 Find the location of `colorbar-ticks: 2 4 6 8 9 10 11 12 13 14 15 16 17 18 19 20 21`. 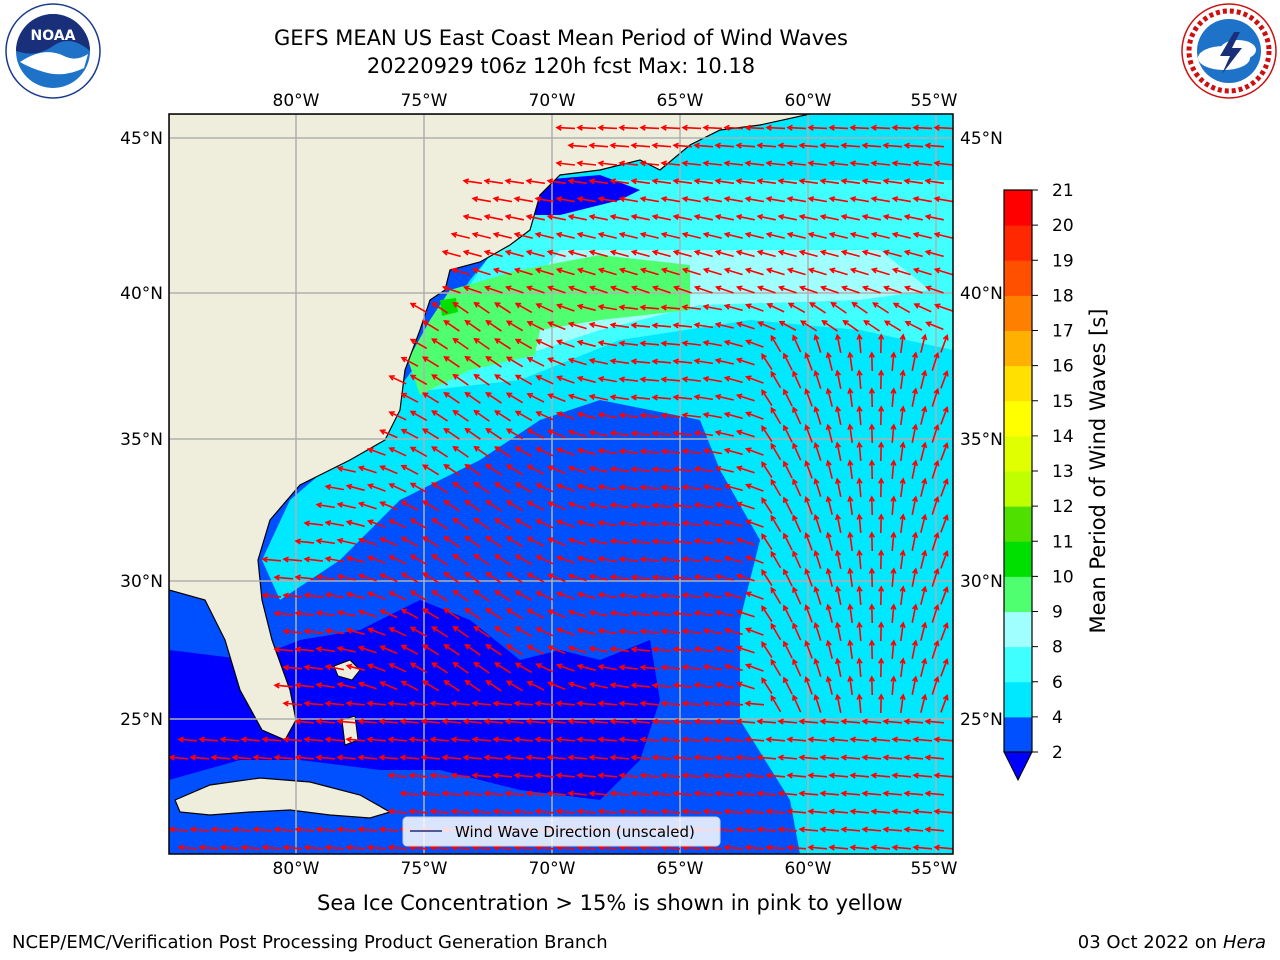

colorbar-ticks: 2 4 6 8 9 10 11 12 13 14 15 16 17 18 19 20 21 is located at coordinates (1053, 472).